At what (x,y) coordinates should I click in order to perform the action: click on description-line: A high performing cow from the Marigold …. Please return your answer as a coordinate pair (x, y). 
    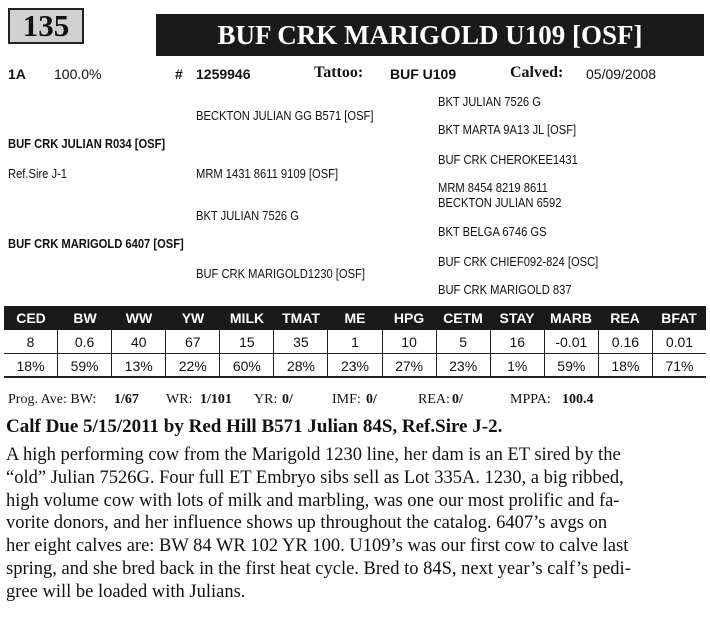
    Looking at the image, I should click on (313, 455).